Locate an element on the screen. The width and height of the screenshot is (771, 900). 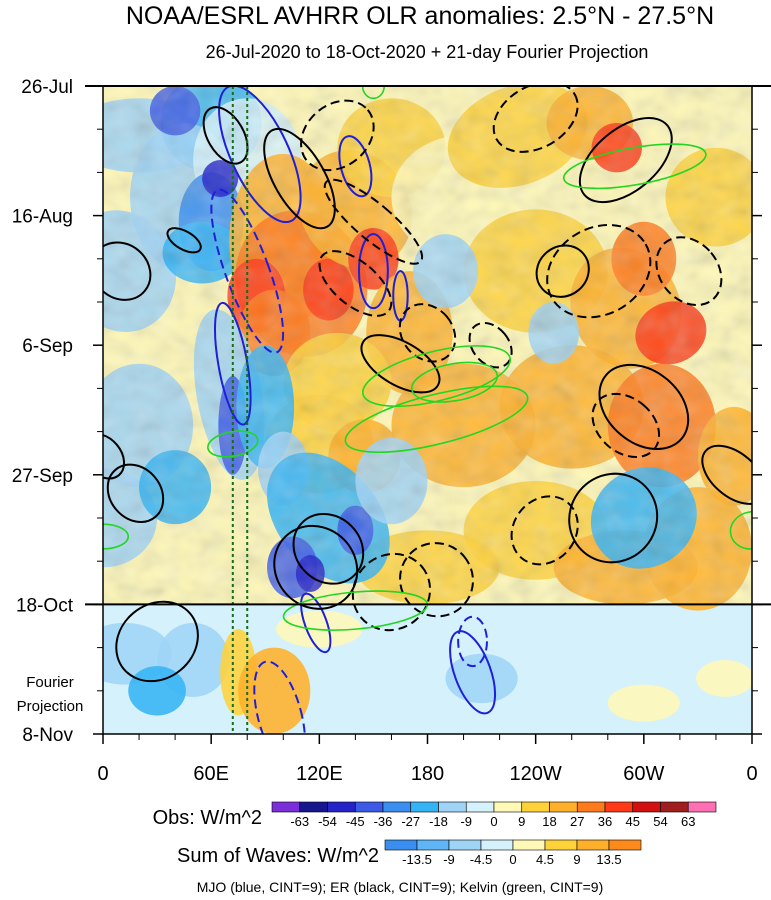
waves-colorbar-label: Sum of Waves: W/m^2 is located at coordinates (278, 856).